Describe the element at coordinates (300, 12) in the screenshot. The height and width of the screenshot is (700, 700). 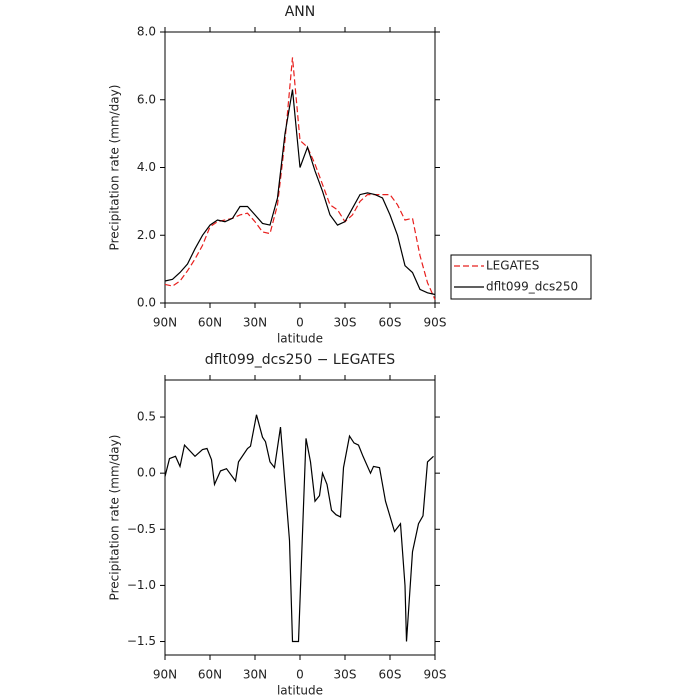
I see `chart-title: ANN` at that location.